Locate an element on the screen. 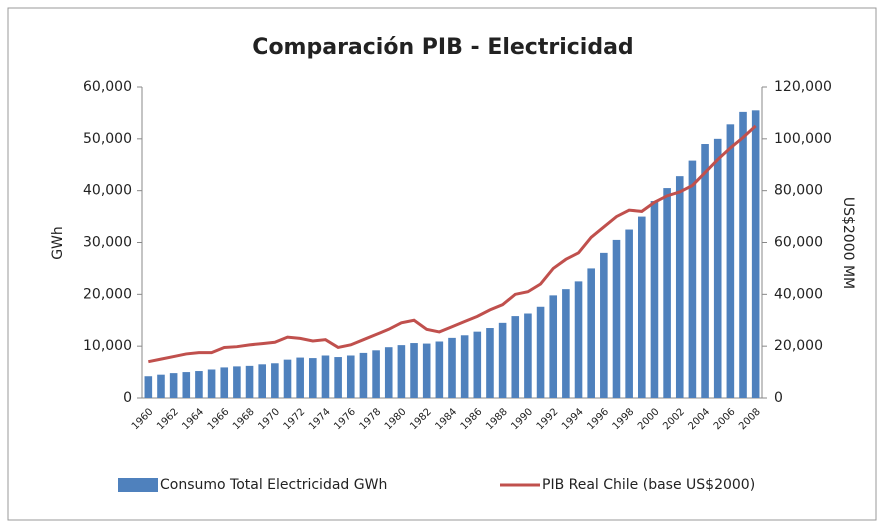 This screenshot has width=886, height=528. y2-tick-label: 60,000 is located at coordinates (798, 243).